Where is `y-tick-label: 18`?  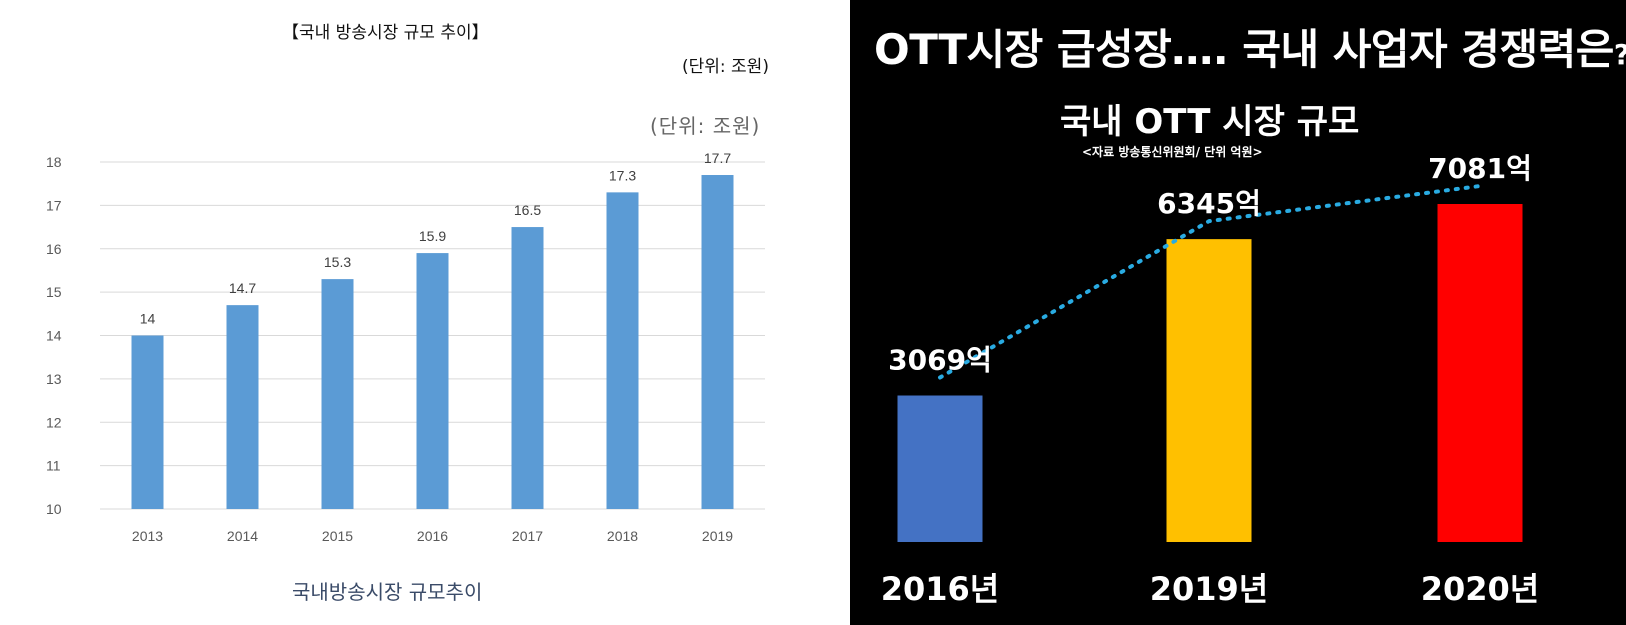
y-tick-label: 18 is located at coordinates (54, 162).